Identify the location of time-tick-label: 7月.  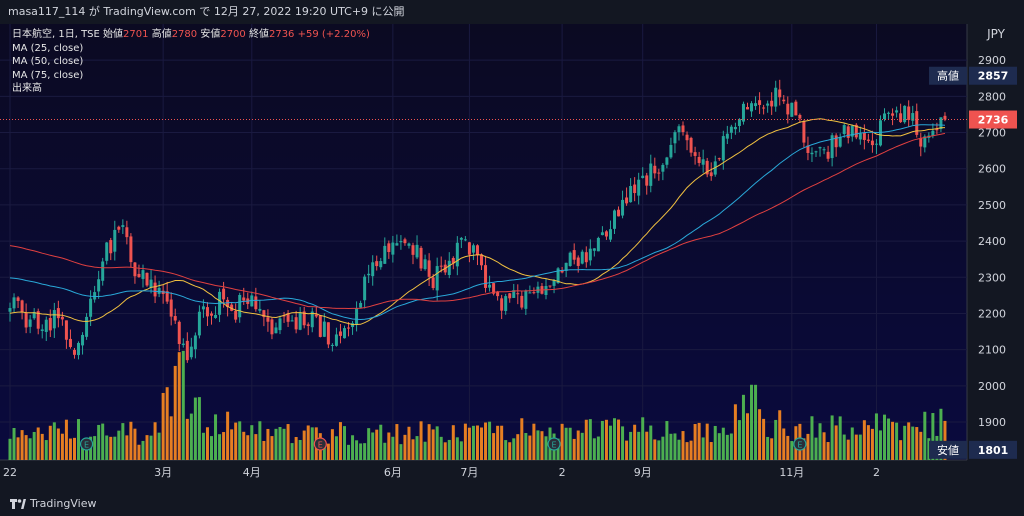
(469, 472).